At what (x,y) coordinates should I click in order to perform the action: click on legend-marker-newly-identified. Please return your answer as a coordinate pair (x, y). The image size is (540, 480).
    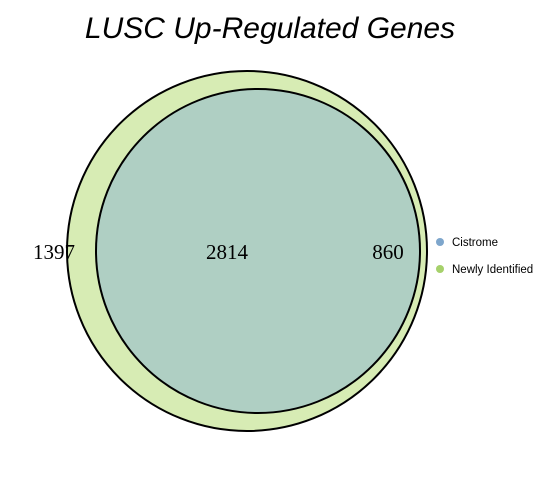
    Looking at the image, I should click on (440, 269).